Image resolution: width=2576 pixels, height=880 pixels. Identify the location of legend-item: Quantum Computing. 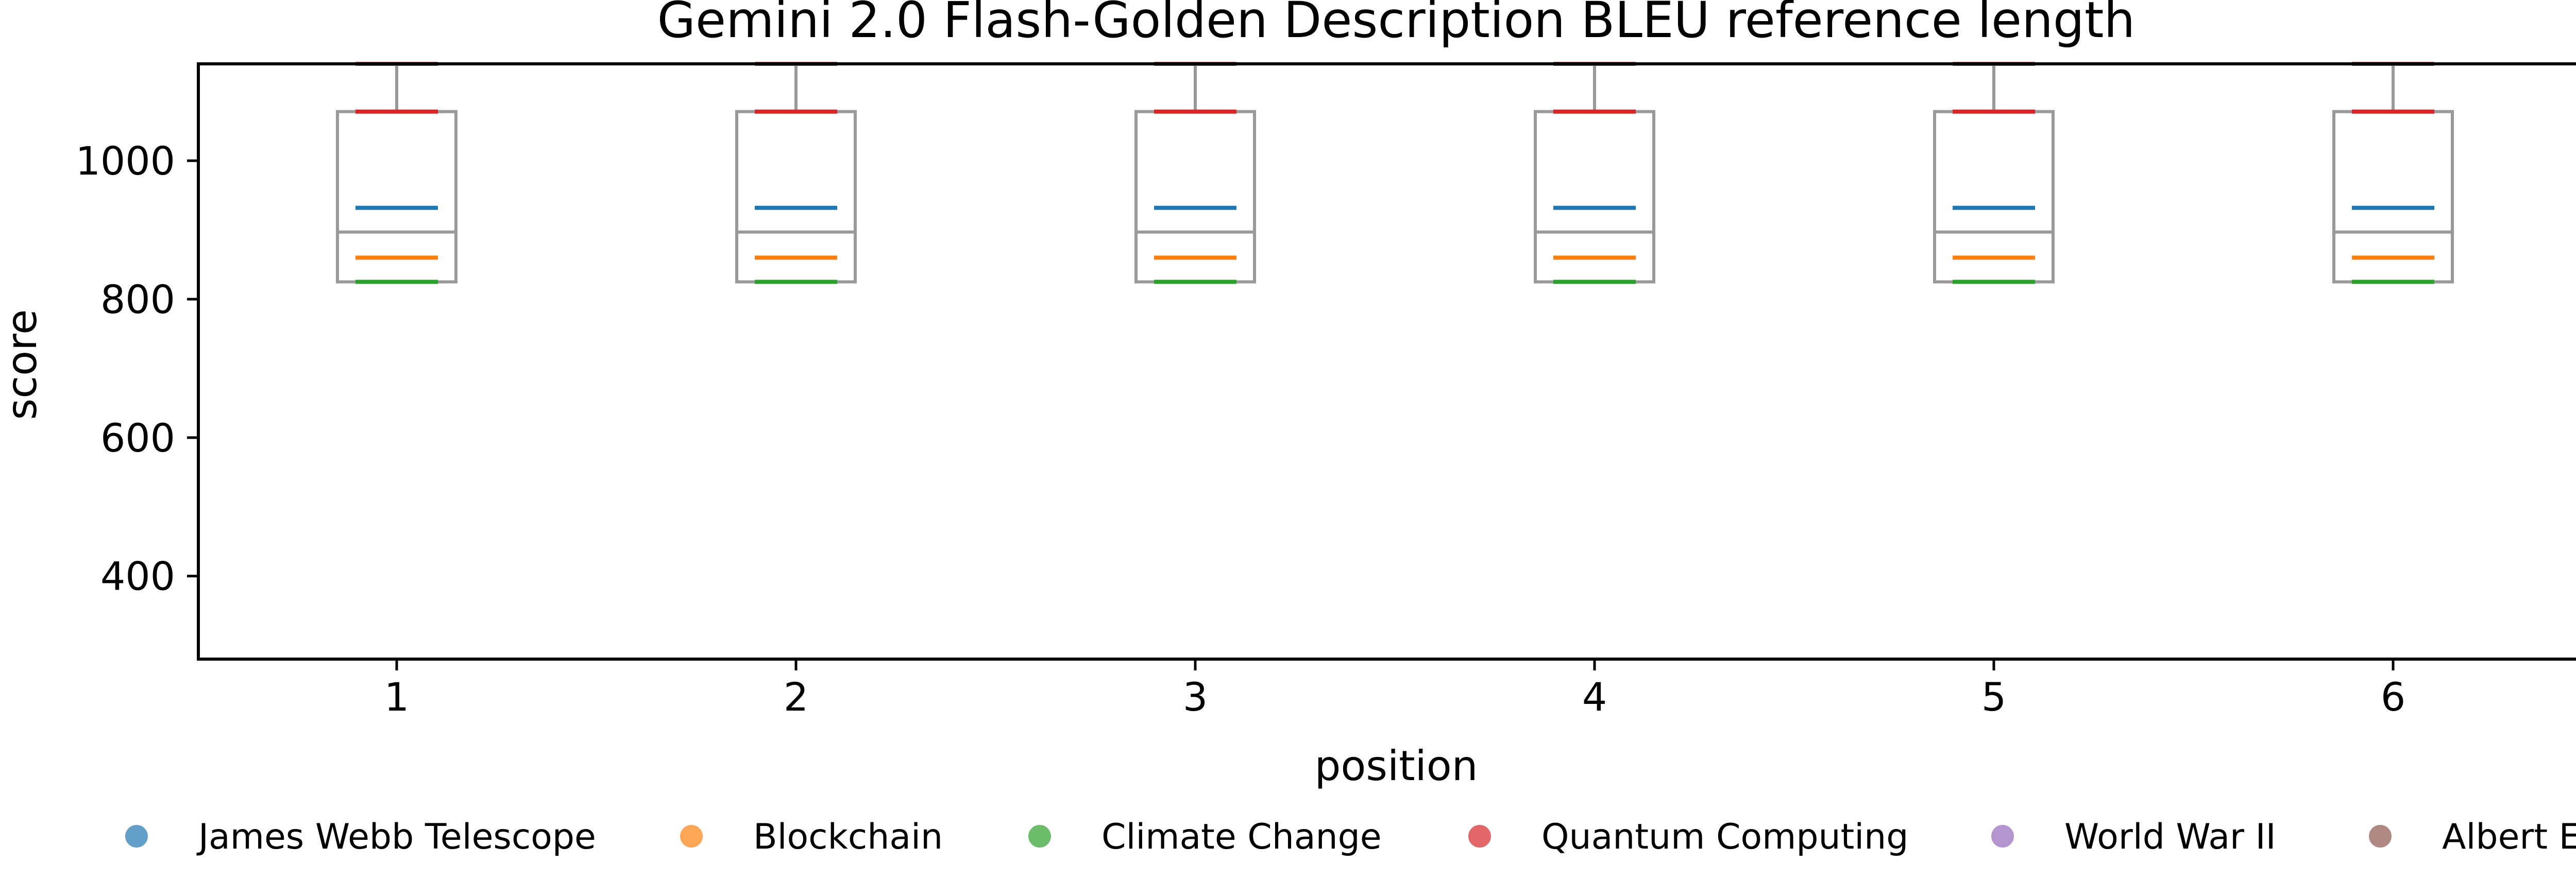
(1688, 837).